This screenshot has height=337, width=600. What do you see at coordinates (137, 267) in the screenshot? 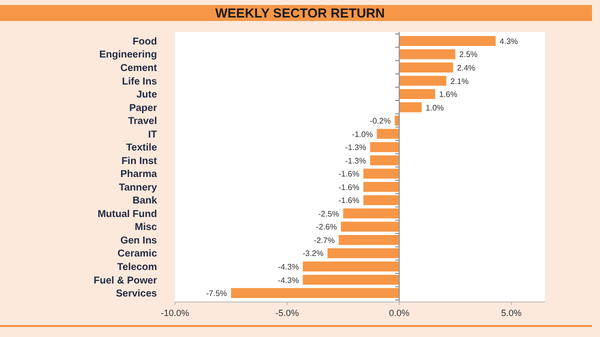
I see `y-tick-label: Telecom` at bounding box center [137, 267].